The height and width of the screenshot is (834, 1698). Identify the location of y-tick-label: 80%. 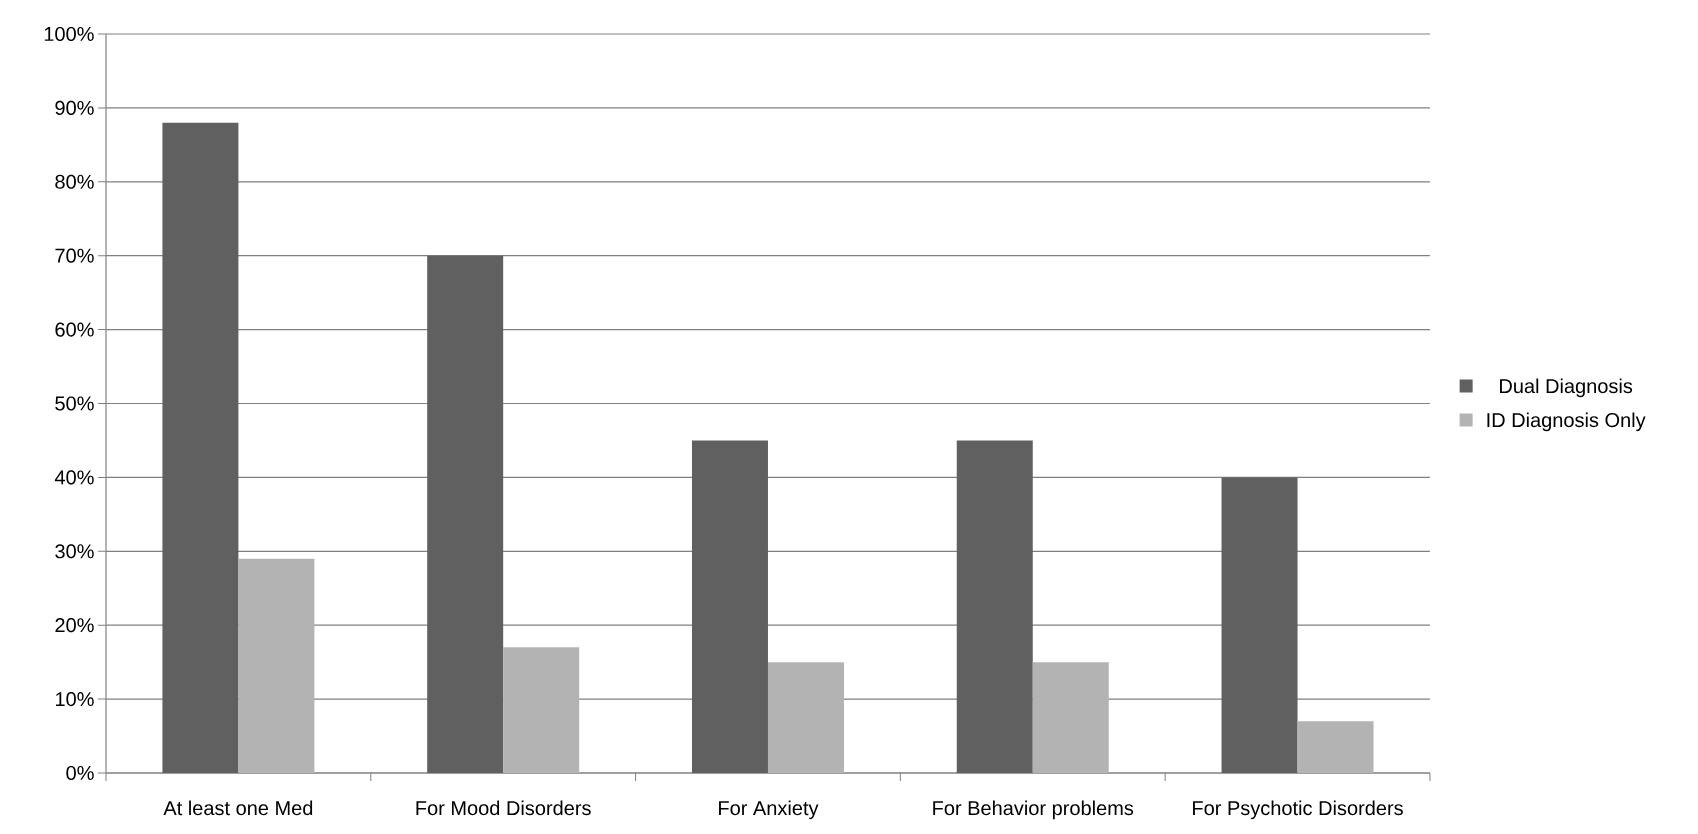
(74, 181).